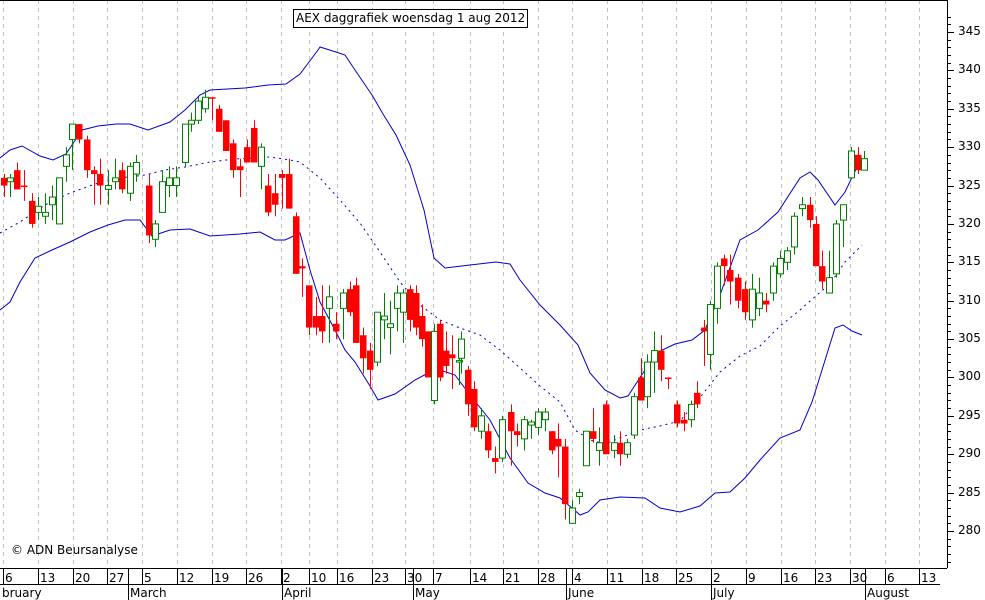 Image resolution: width=985 pixels, height=600 pixels. I want to click on month-label: April, so click(298, 593).